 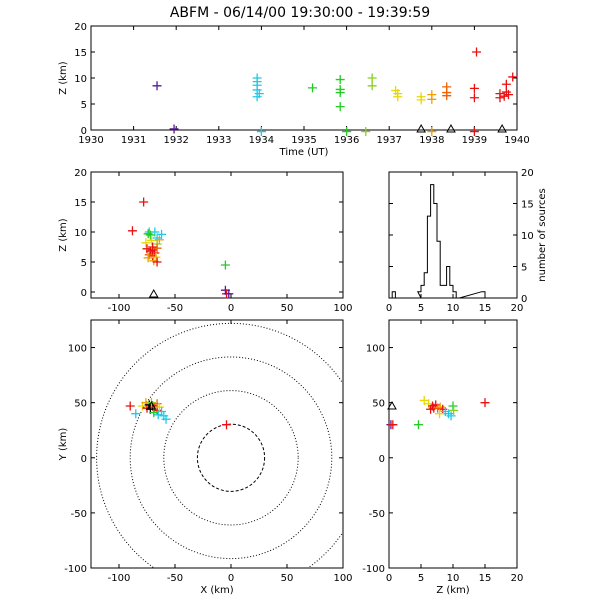 I want to click on y-axis-label: Y (km), so click(x=63, y=445).